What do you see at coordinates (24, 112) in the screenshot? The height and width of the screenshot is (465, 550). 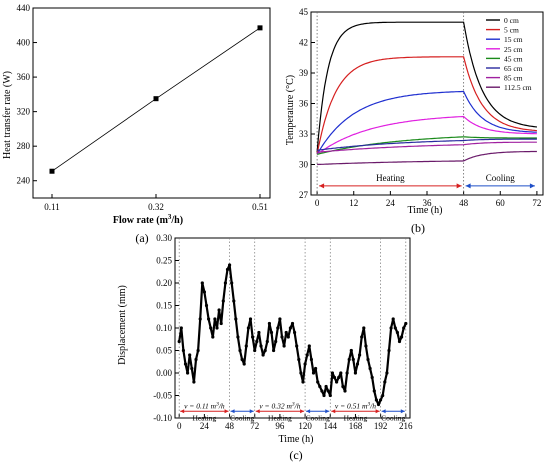 I see `panel-a-y-tick-label: 320` at bounding box center [24, 112].